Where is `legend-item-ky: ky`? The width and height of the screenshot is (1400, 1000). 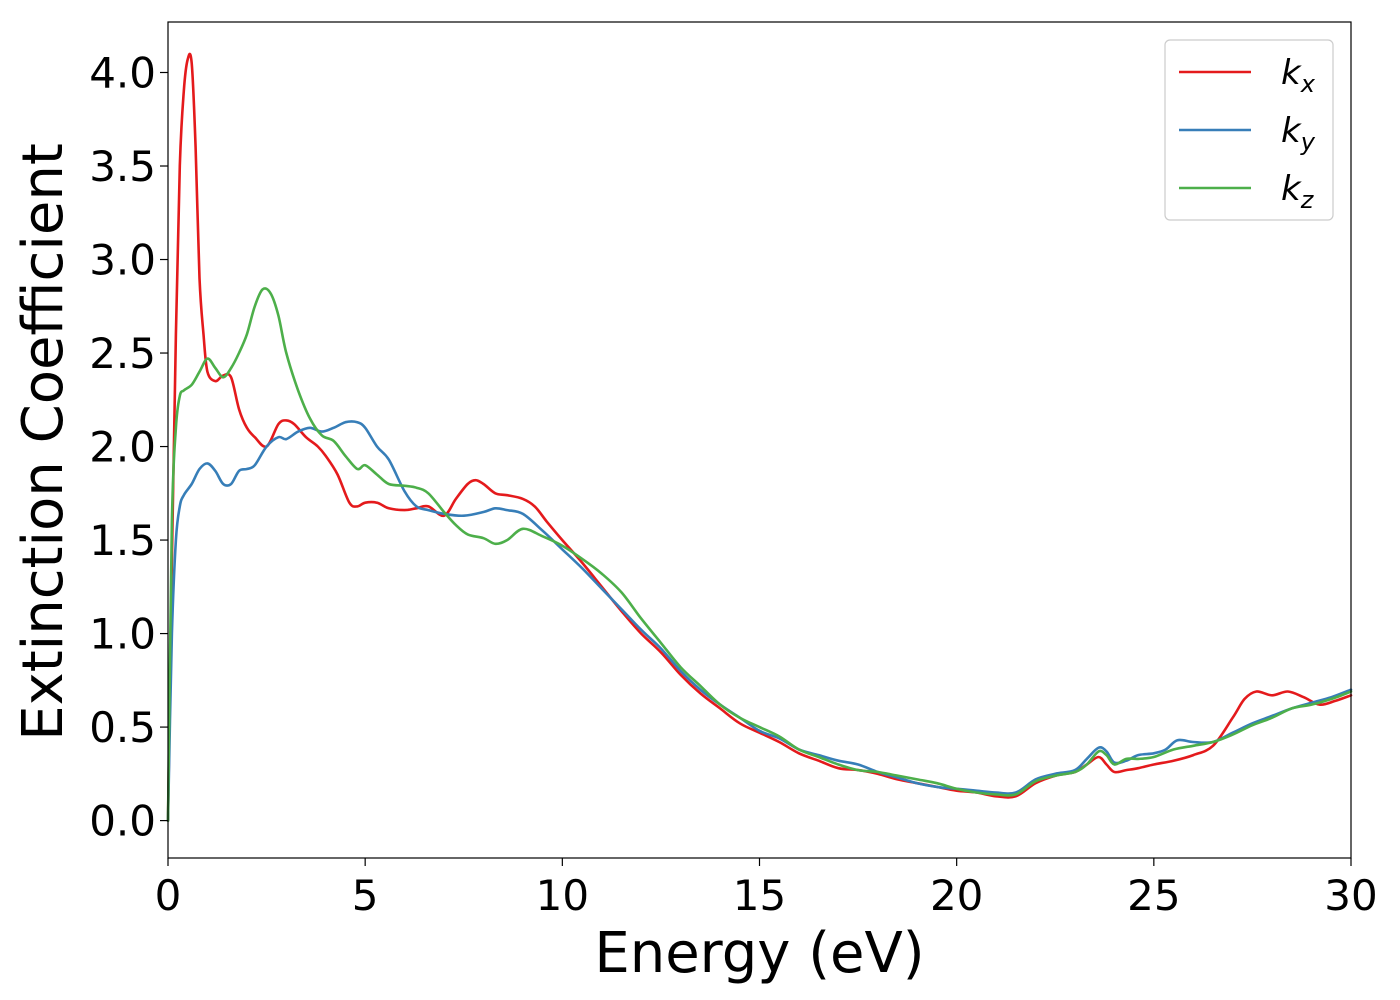
legend-item-ky: ky is located at coordinates (1247, 133).